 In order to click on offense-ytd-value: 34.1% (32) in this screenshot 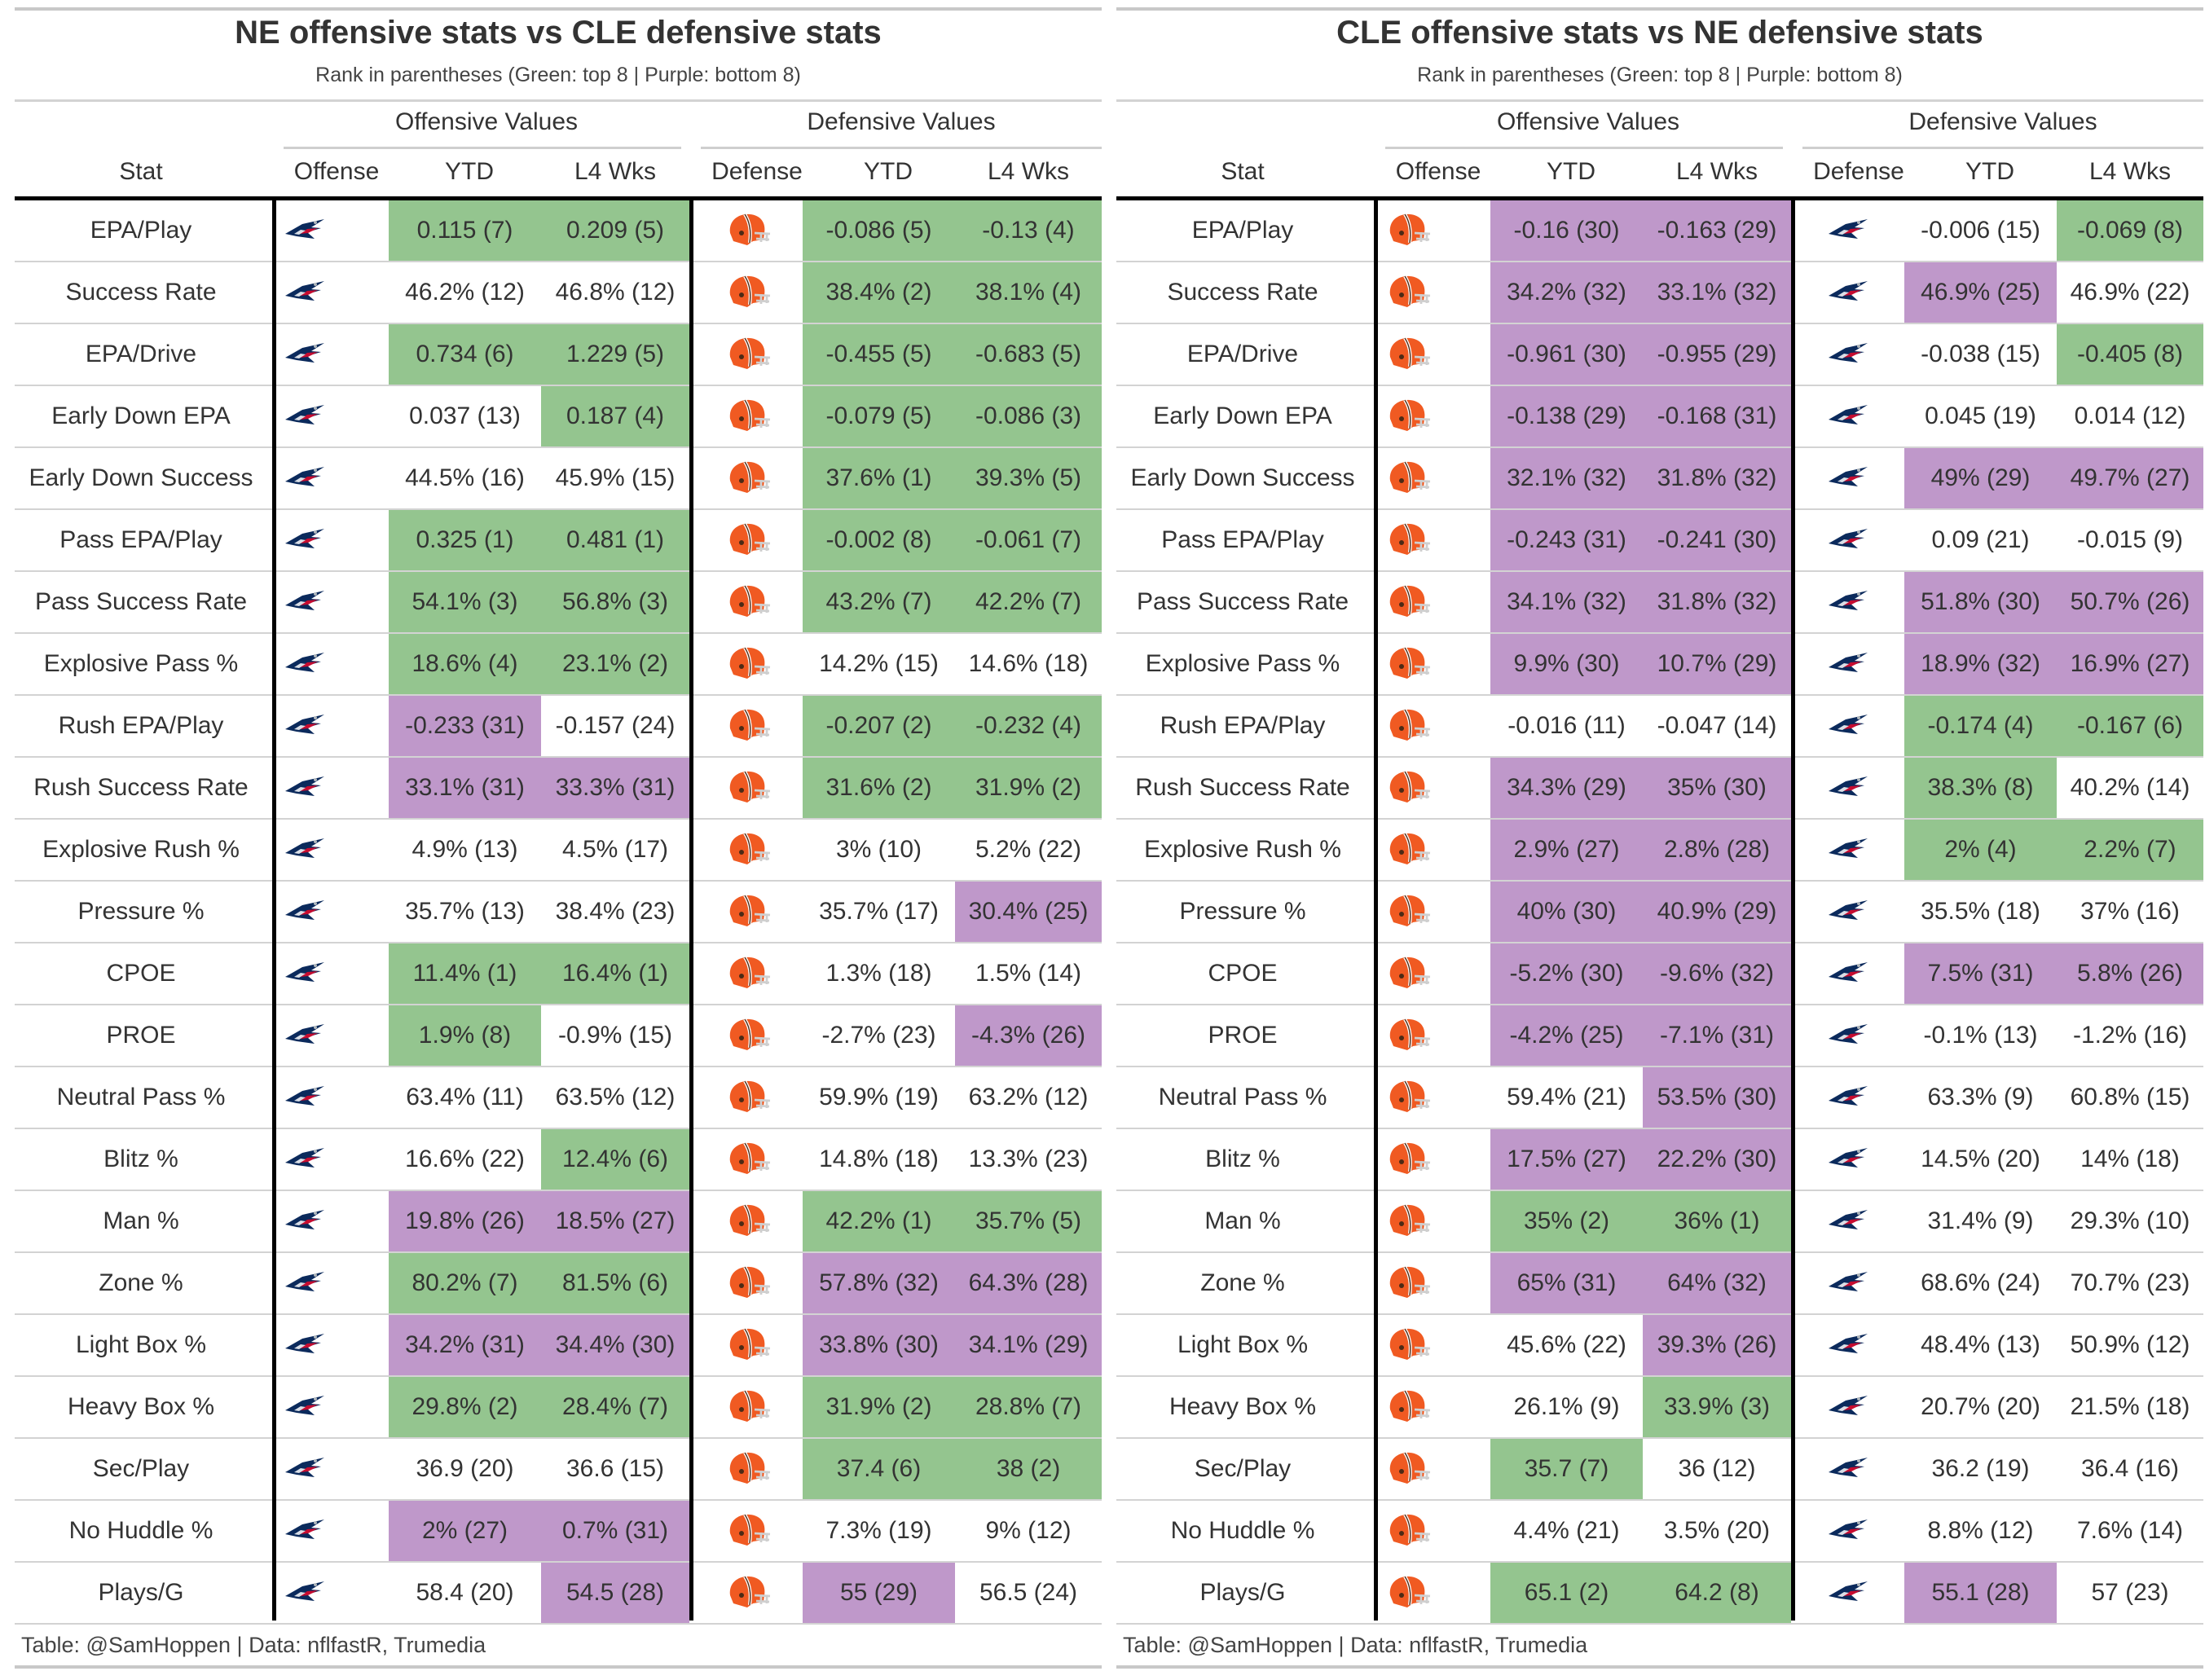, I will do `click(1566, 602)`.